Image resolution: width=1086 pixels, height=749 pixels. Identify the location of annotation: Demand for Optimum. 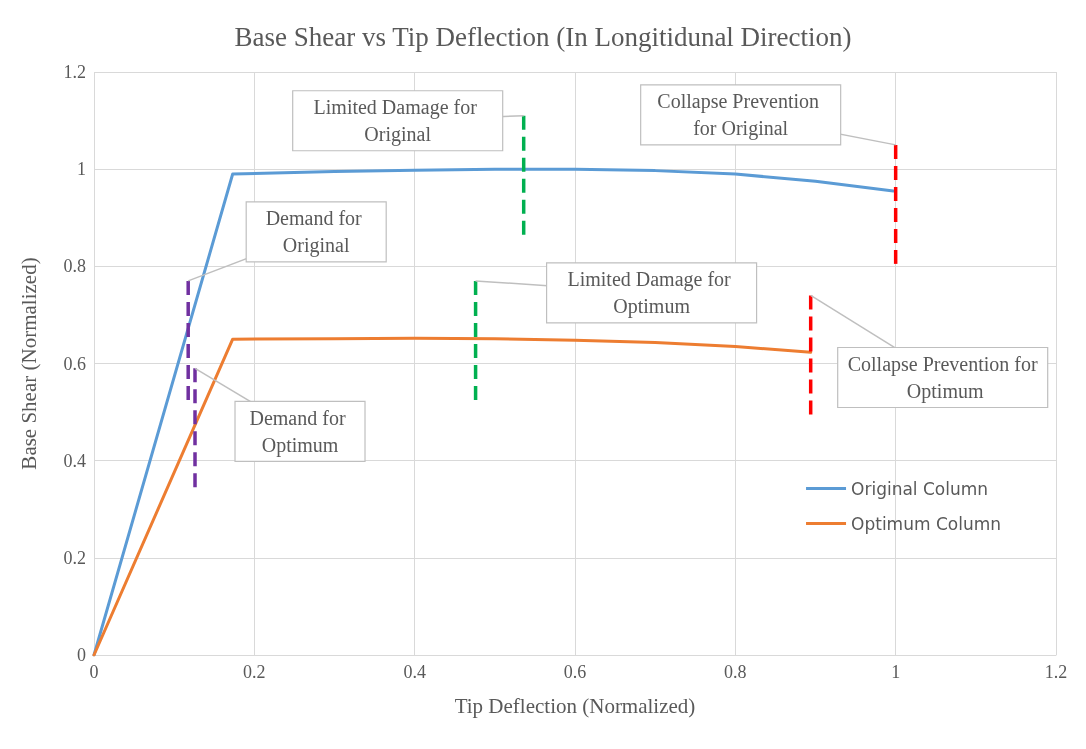
(300, 431).